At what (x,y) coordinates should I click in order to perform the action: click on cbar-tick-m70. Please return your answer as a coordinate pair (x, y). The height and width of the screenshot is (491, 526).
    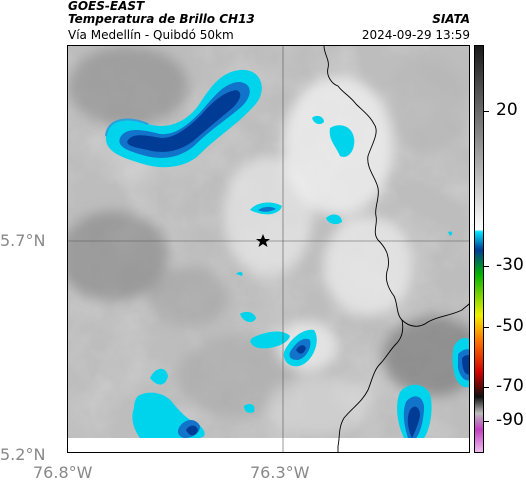
    Looking at the image, I should click on (486, 387).